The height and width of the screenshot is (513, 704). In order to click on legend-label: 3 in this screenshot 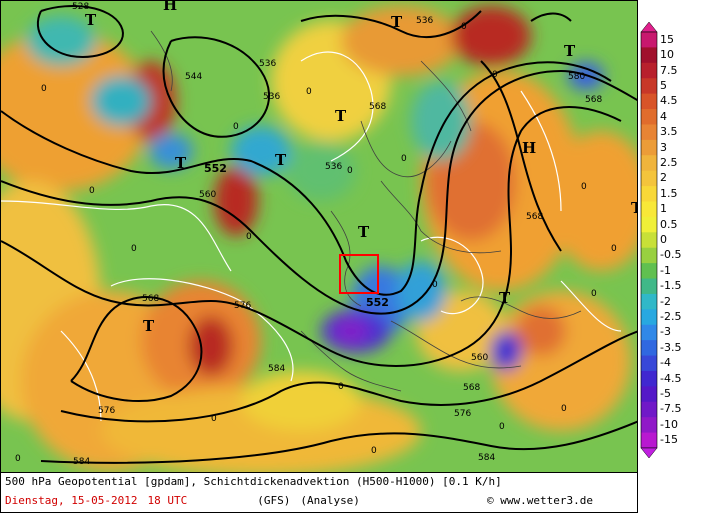, I will do `click(663, 147)`.